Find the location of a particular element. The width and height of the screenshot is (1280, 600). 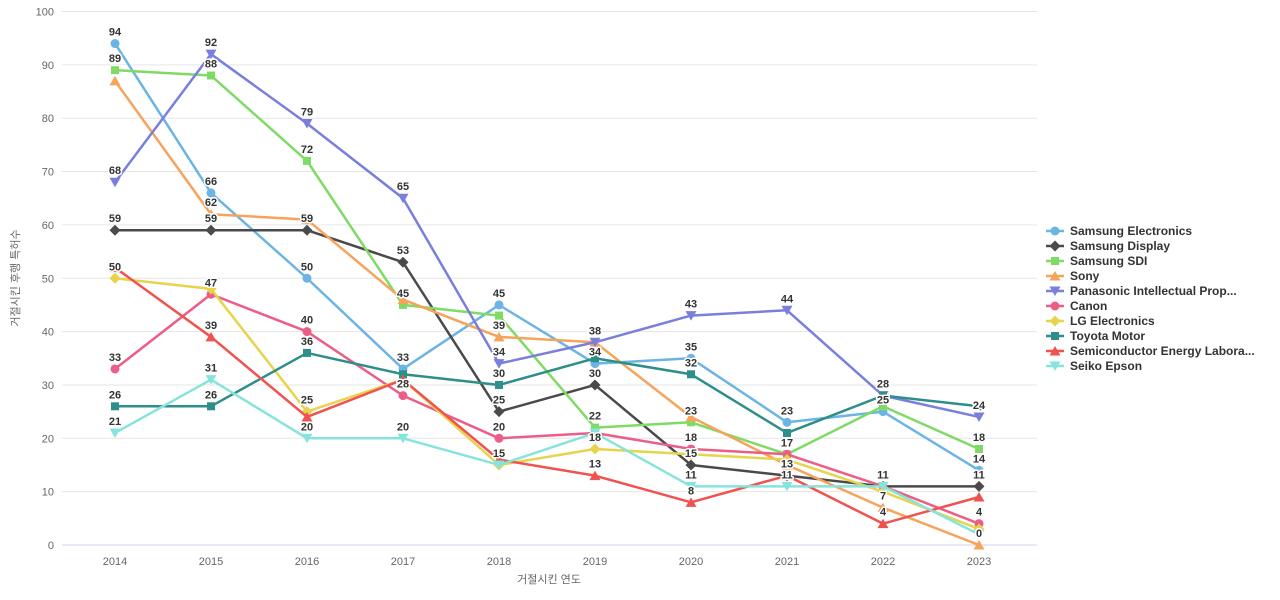

legend-item-canon: Canon is located at coordinates (1076, 306).